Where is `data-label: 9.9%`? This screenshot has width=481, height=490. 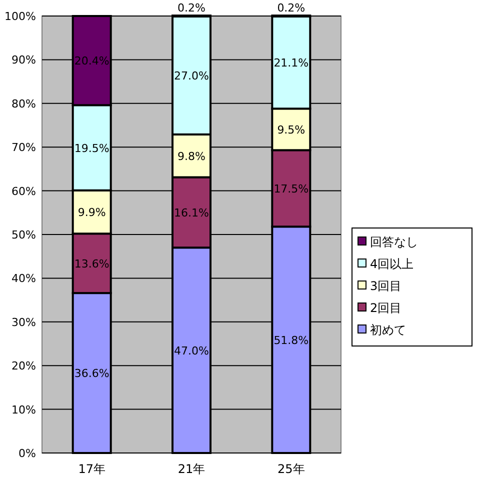 data-label: 9.9% is located at coordinates (92, 212).